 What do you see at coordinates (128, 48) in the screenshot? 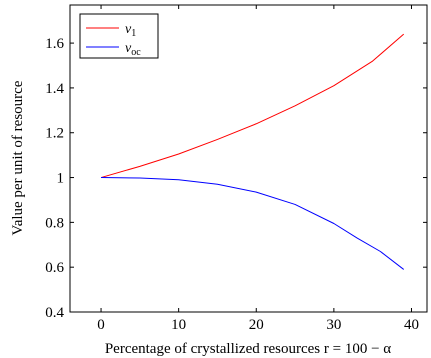
I see `legend-label-voc-main: v` at bounding box center [128, 48].